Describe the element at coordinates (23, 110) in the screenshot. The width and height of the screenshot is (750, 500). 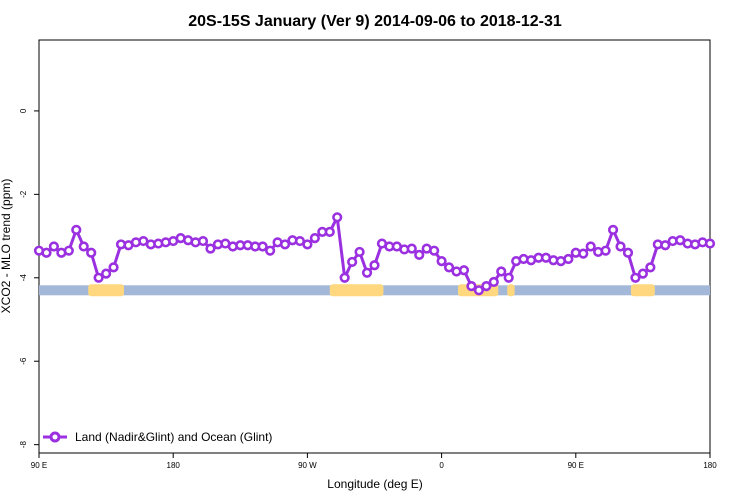
I see `y-tick-label: 0` at that location.